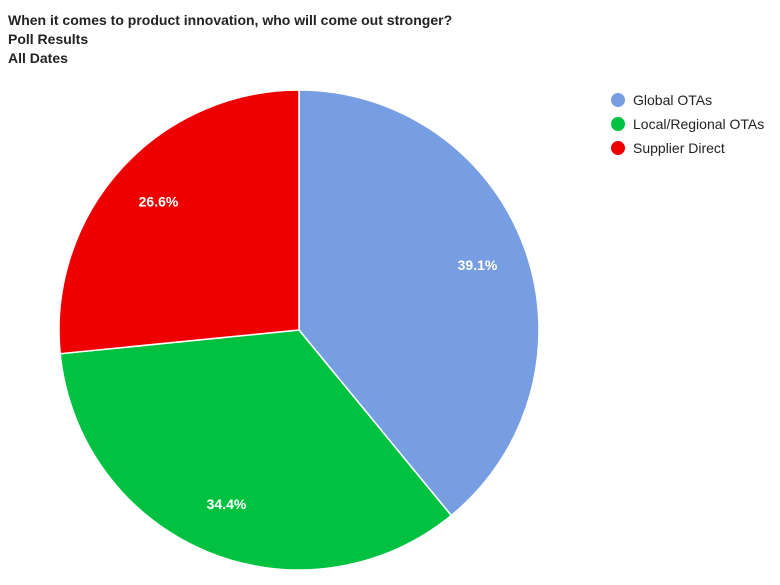 The width and height of the screenshot is (780, 585). Describe the element at coordinates (48, 39) in the screenshot. I see `chart-subtitle: Poll Results` at that location.